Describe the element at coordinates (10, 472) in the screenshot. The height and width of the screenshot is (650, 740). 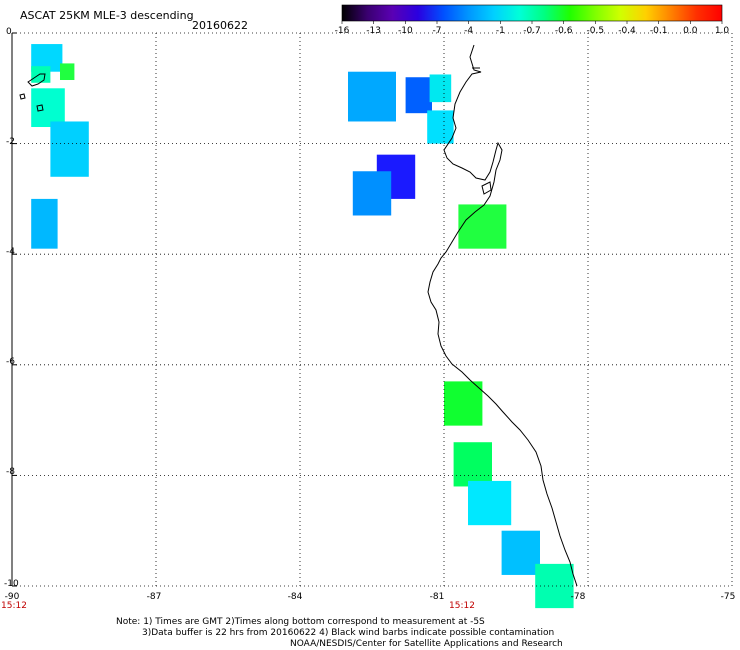
I see `y-tick-label: -8` at that location.